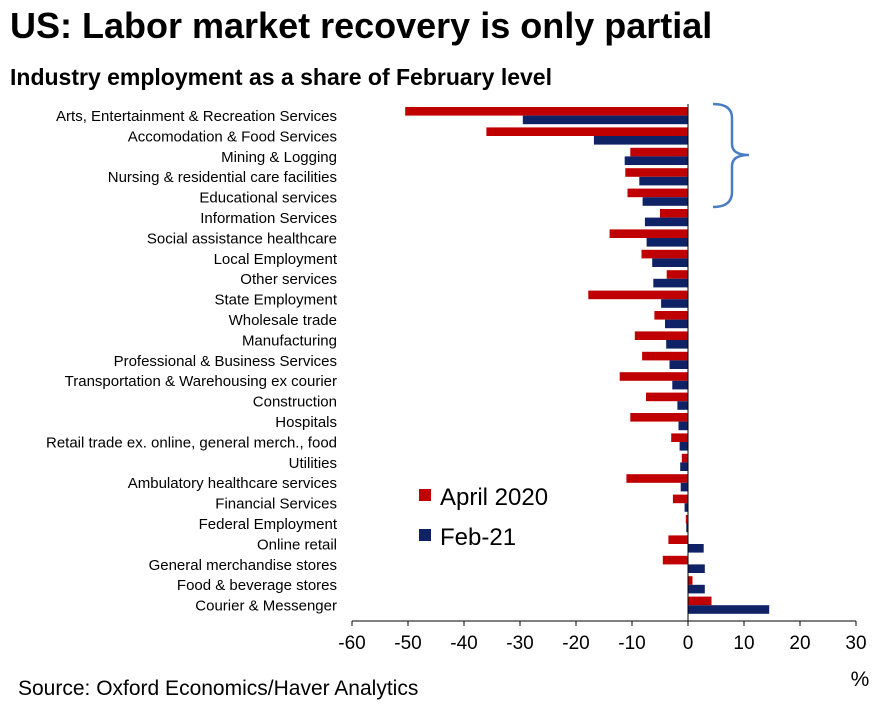 The width and height of the screenshot is (884, 707). What do you see at coordinates (257, 585) in the screenshot?
I see `category-label: Food & beverage stores` at bounding box center [257, 585].